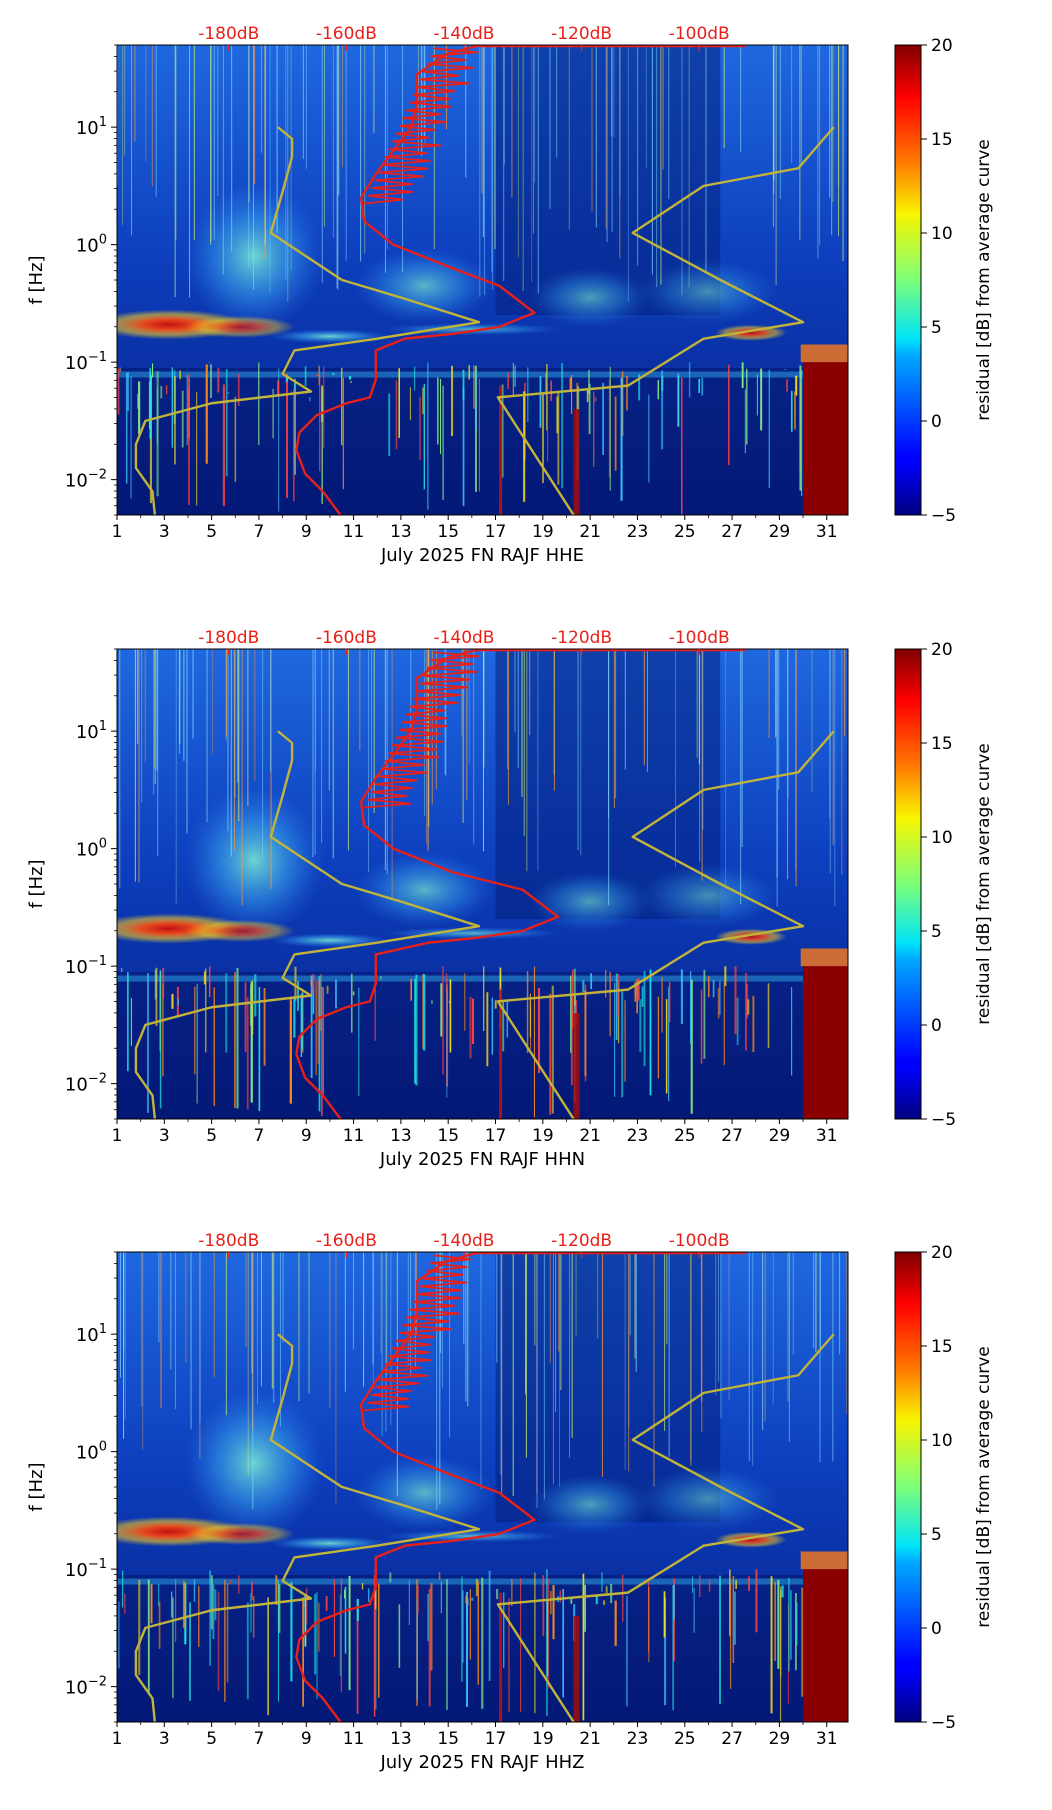 The height and width of the screenshot is (1810, 1052). What do you see at coordinates (942, 140) in the screenshot?
I see `colorbar-tick-label: 15` at bounding box center [942, 140].